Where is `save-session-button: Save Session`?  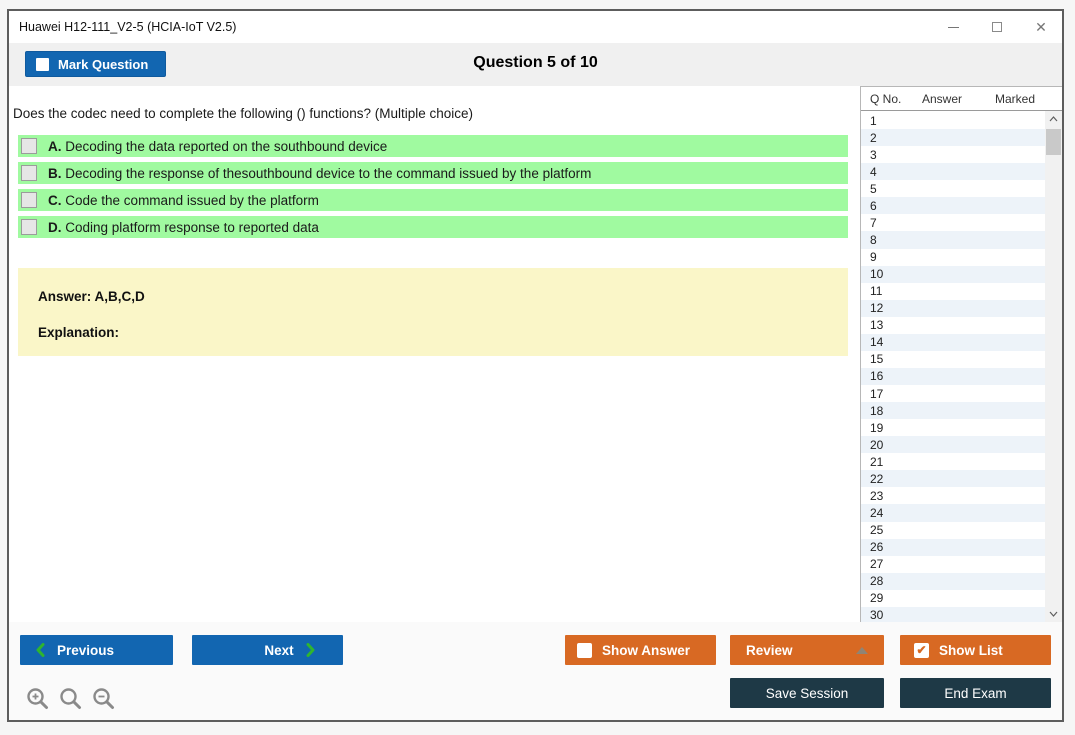
save-session-button: Save Session is located at coordinates (807, 693).